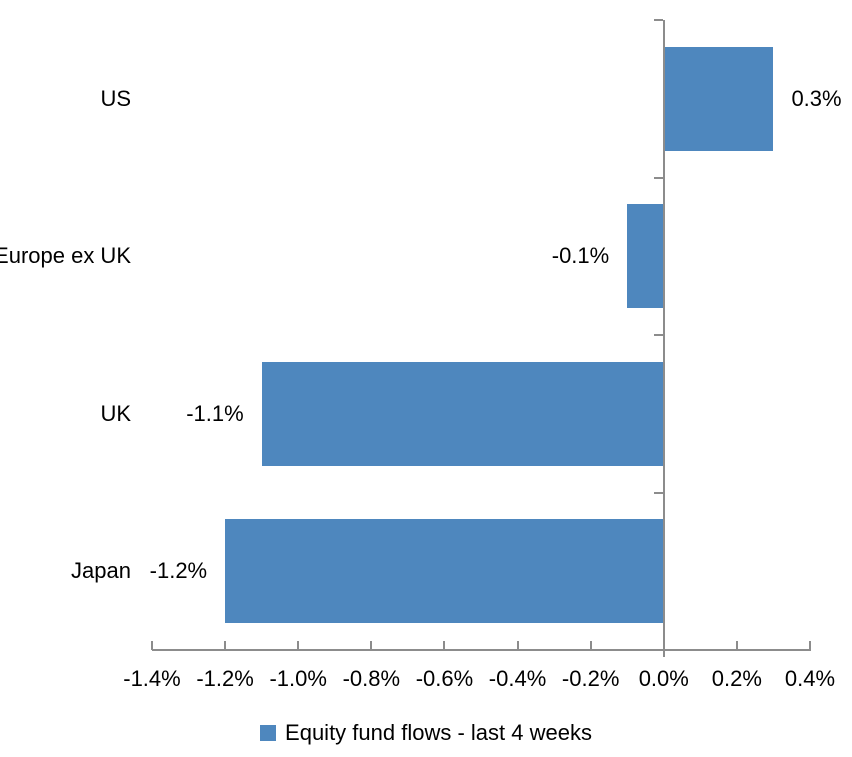  I want to click on value-label-europe-ex-uk: -0.1%, so click(580, 256).